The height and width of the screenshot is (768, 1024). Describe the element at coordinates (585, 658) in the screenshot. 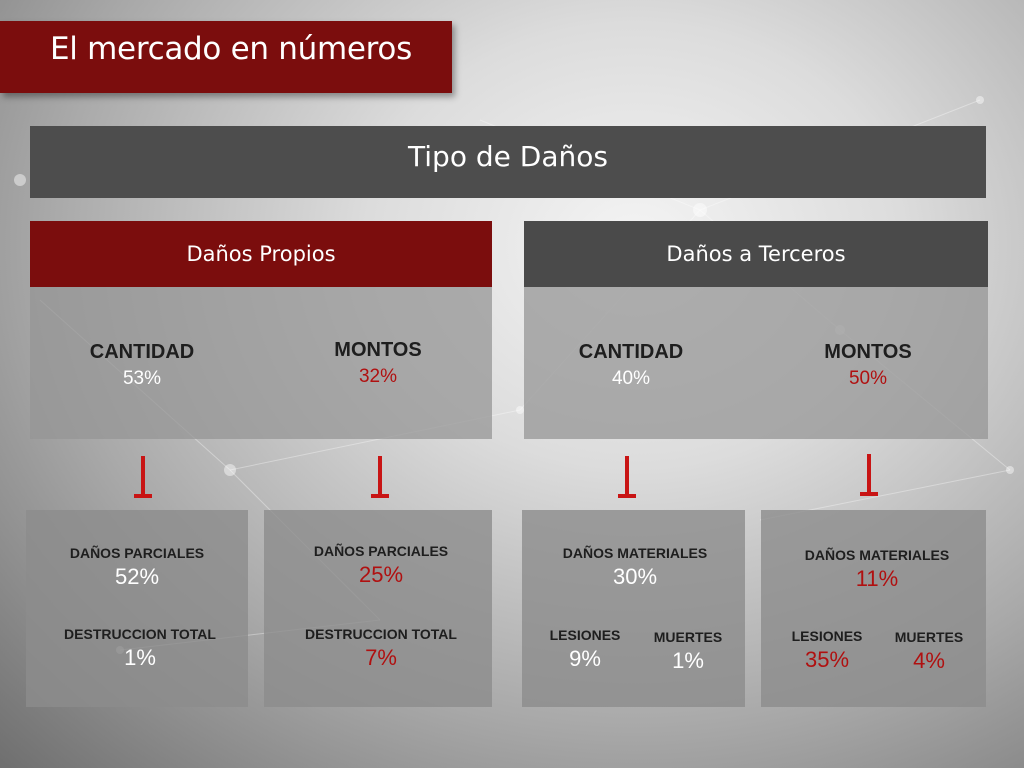

I see `detail-value: 9%` at that location.